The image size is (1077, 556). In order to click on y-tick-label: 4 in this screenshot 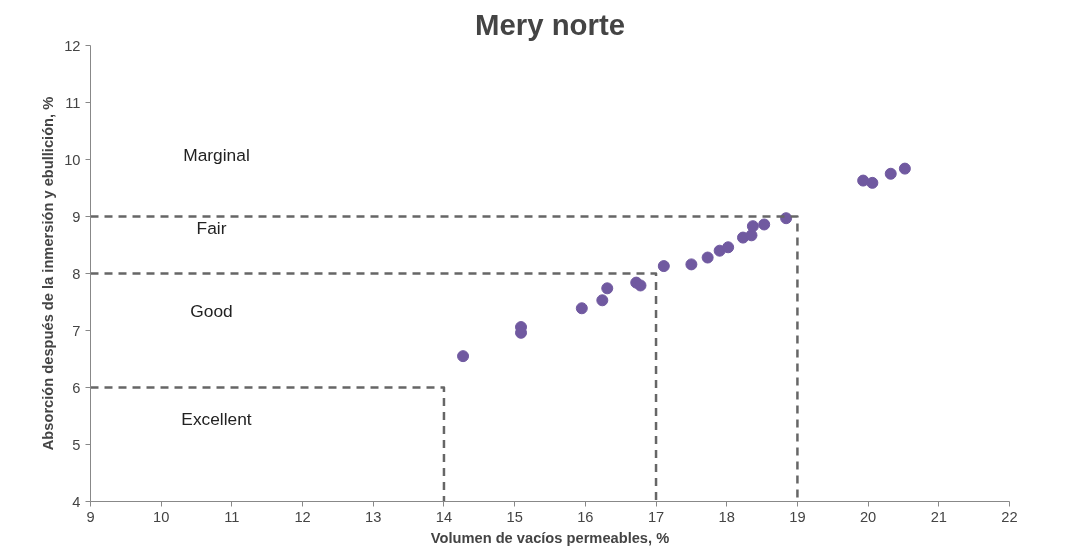, I will do `click(76, 501)`.